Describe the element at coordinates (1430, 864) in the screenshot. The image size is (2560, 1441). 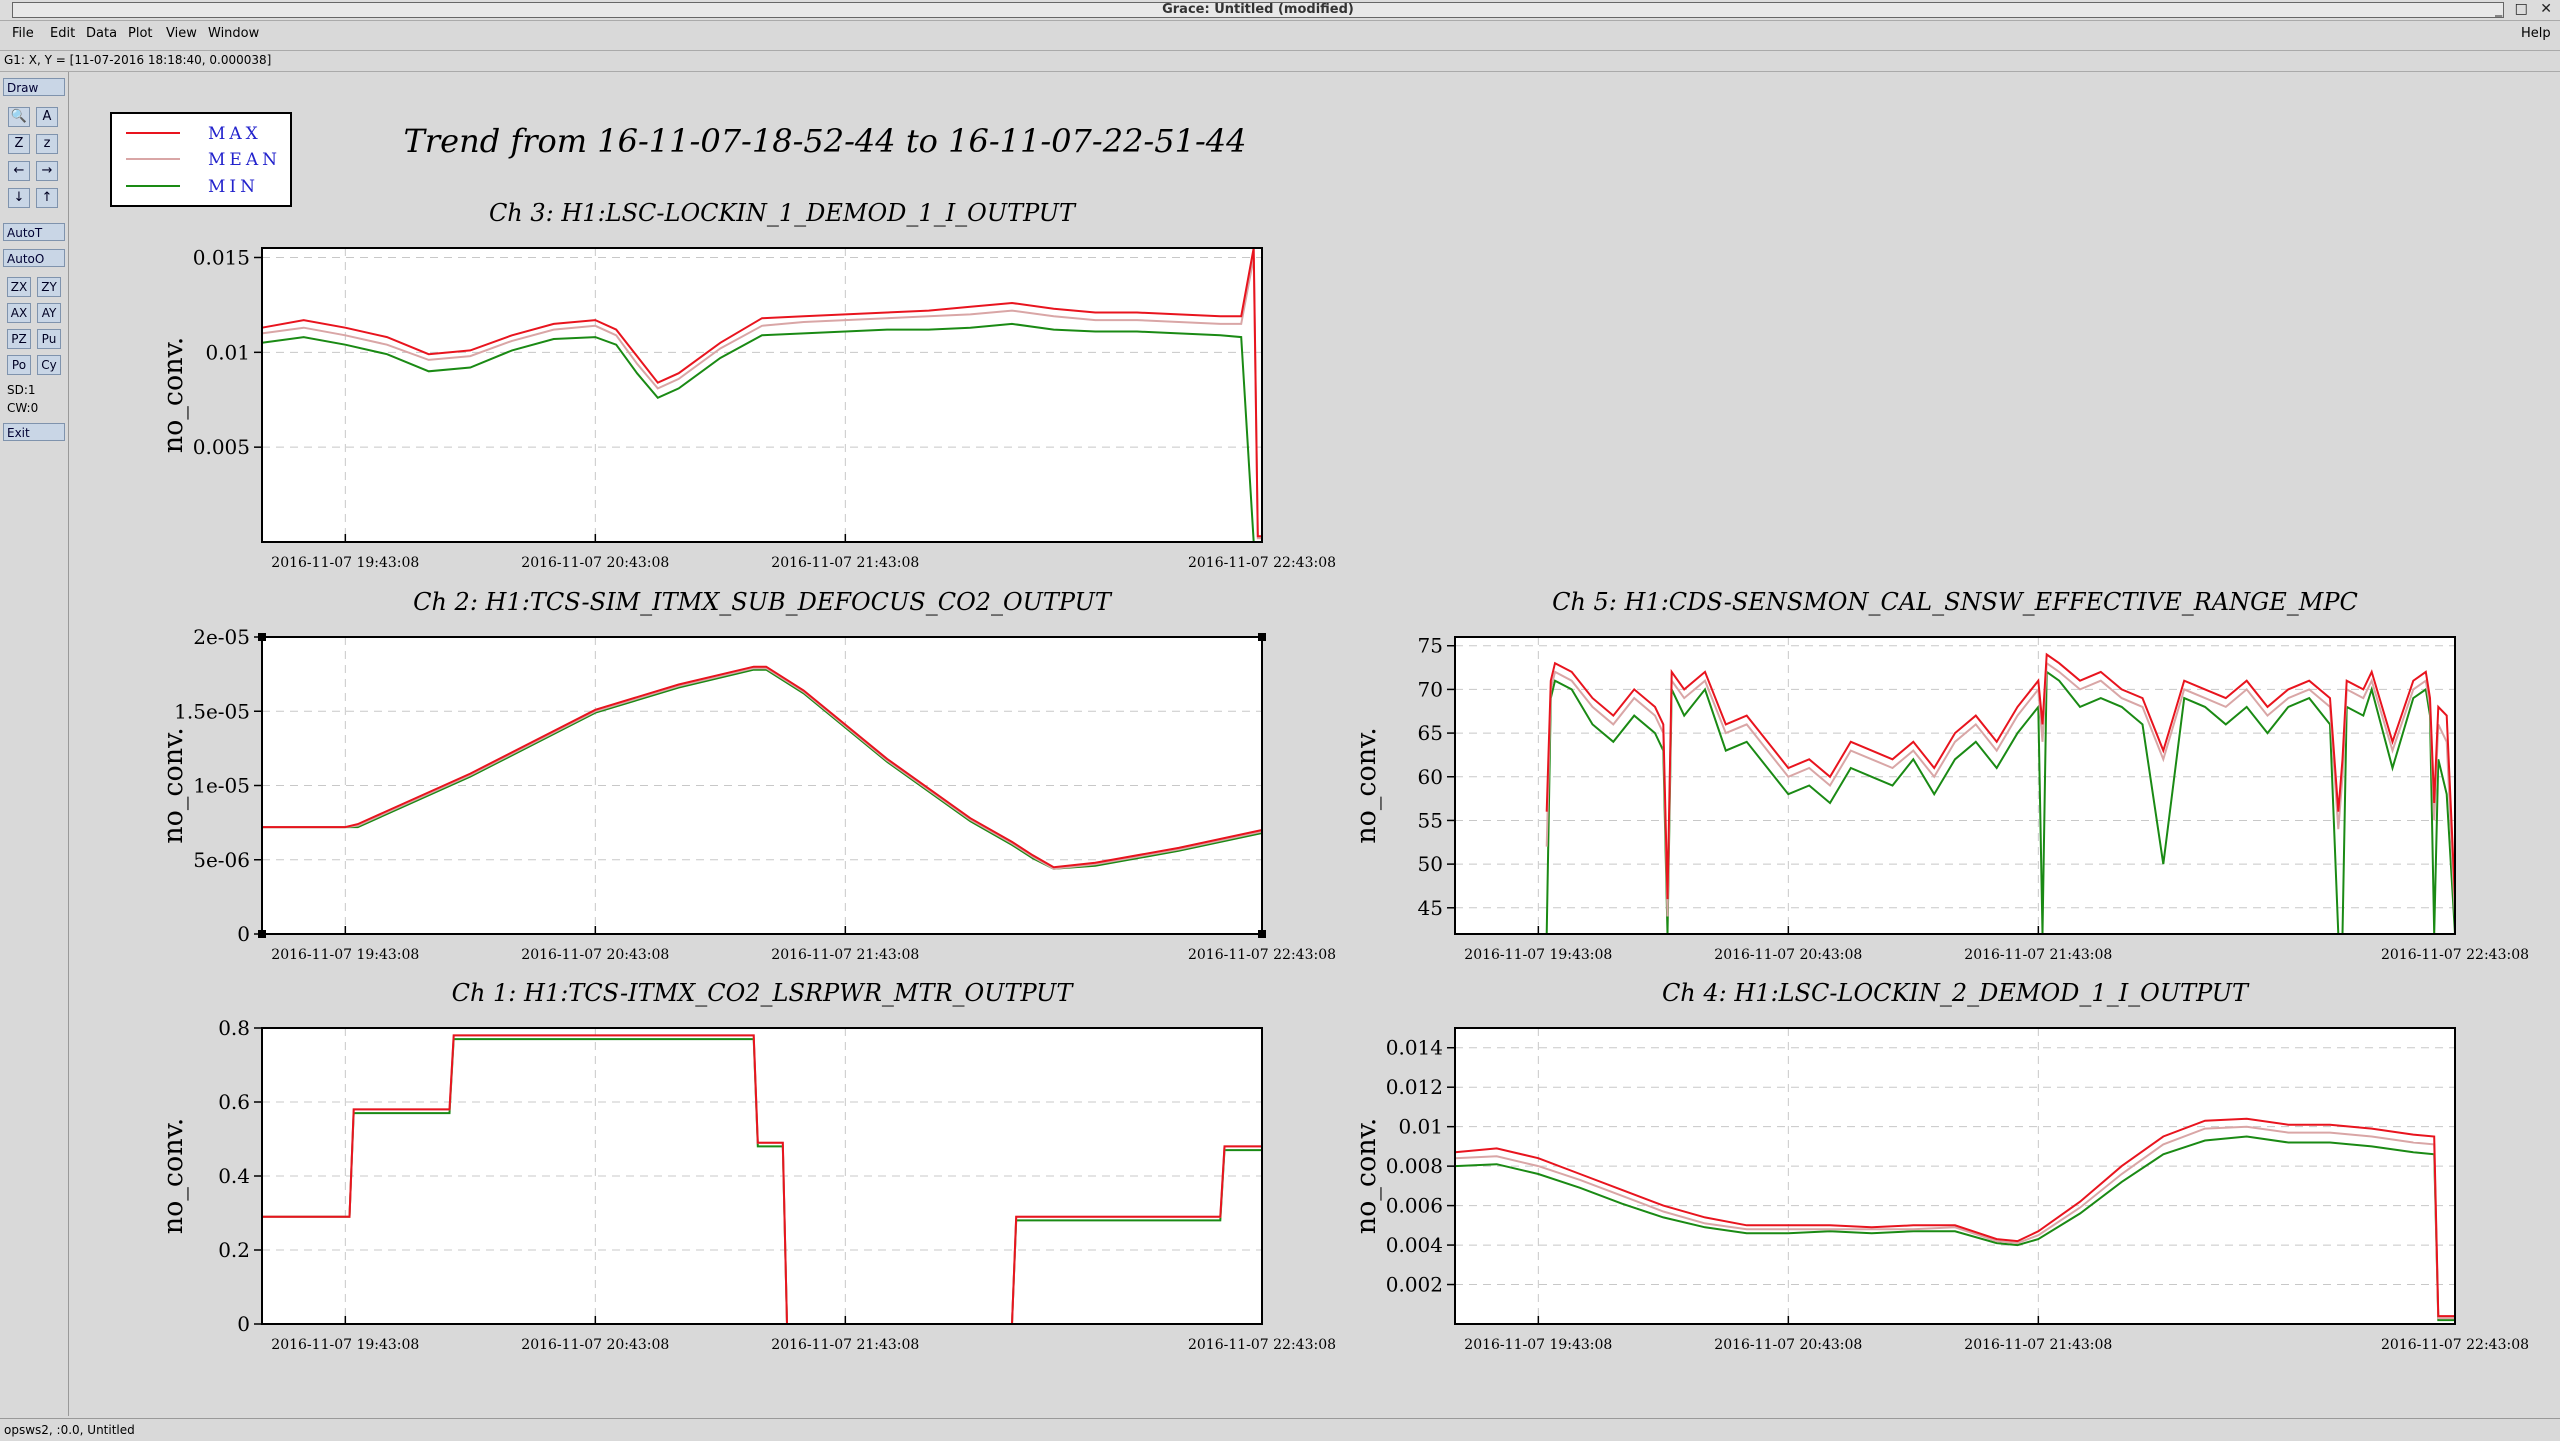
I see `y-tick-label: 50` at that location.